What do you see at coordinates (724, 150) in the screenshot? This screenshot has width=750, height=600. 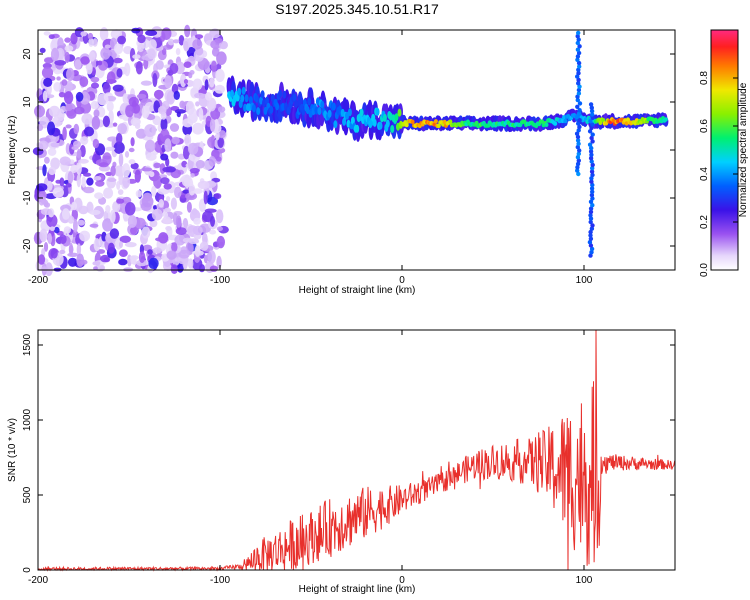 I see `colorbar-gradient` at bounding box center [724, 150].